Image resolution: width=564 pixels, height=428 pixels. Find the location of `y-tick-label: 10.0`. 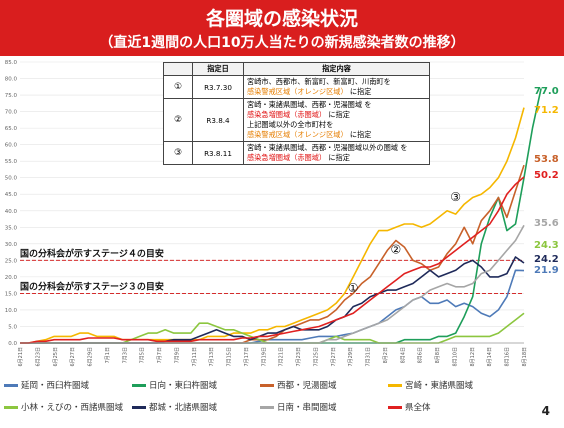

y-tick-label: 10.0 is located at coordinates (11, 311).